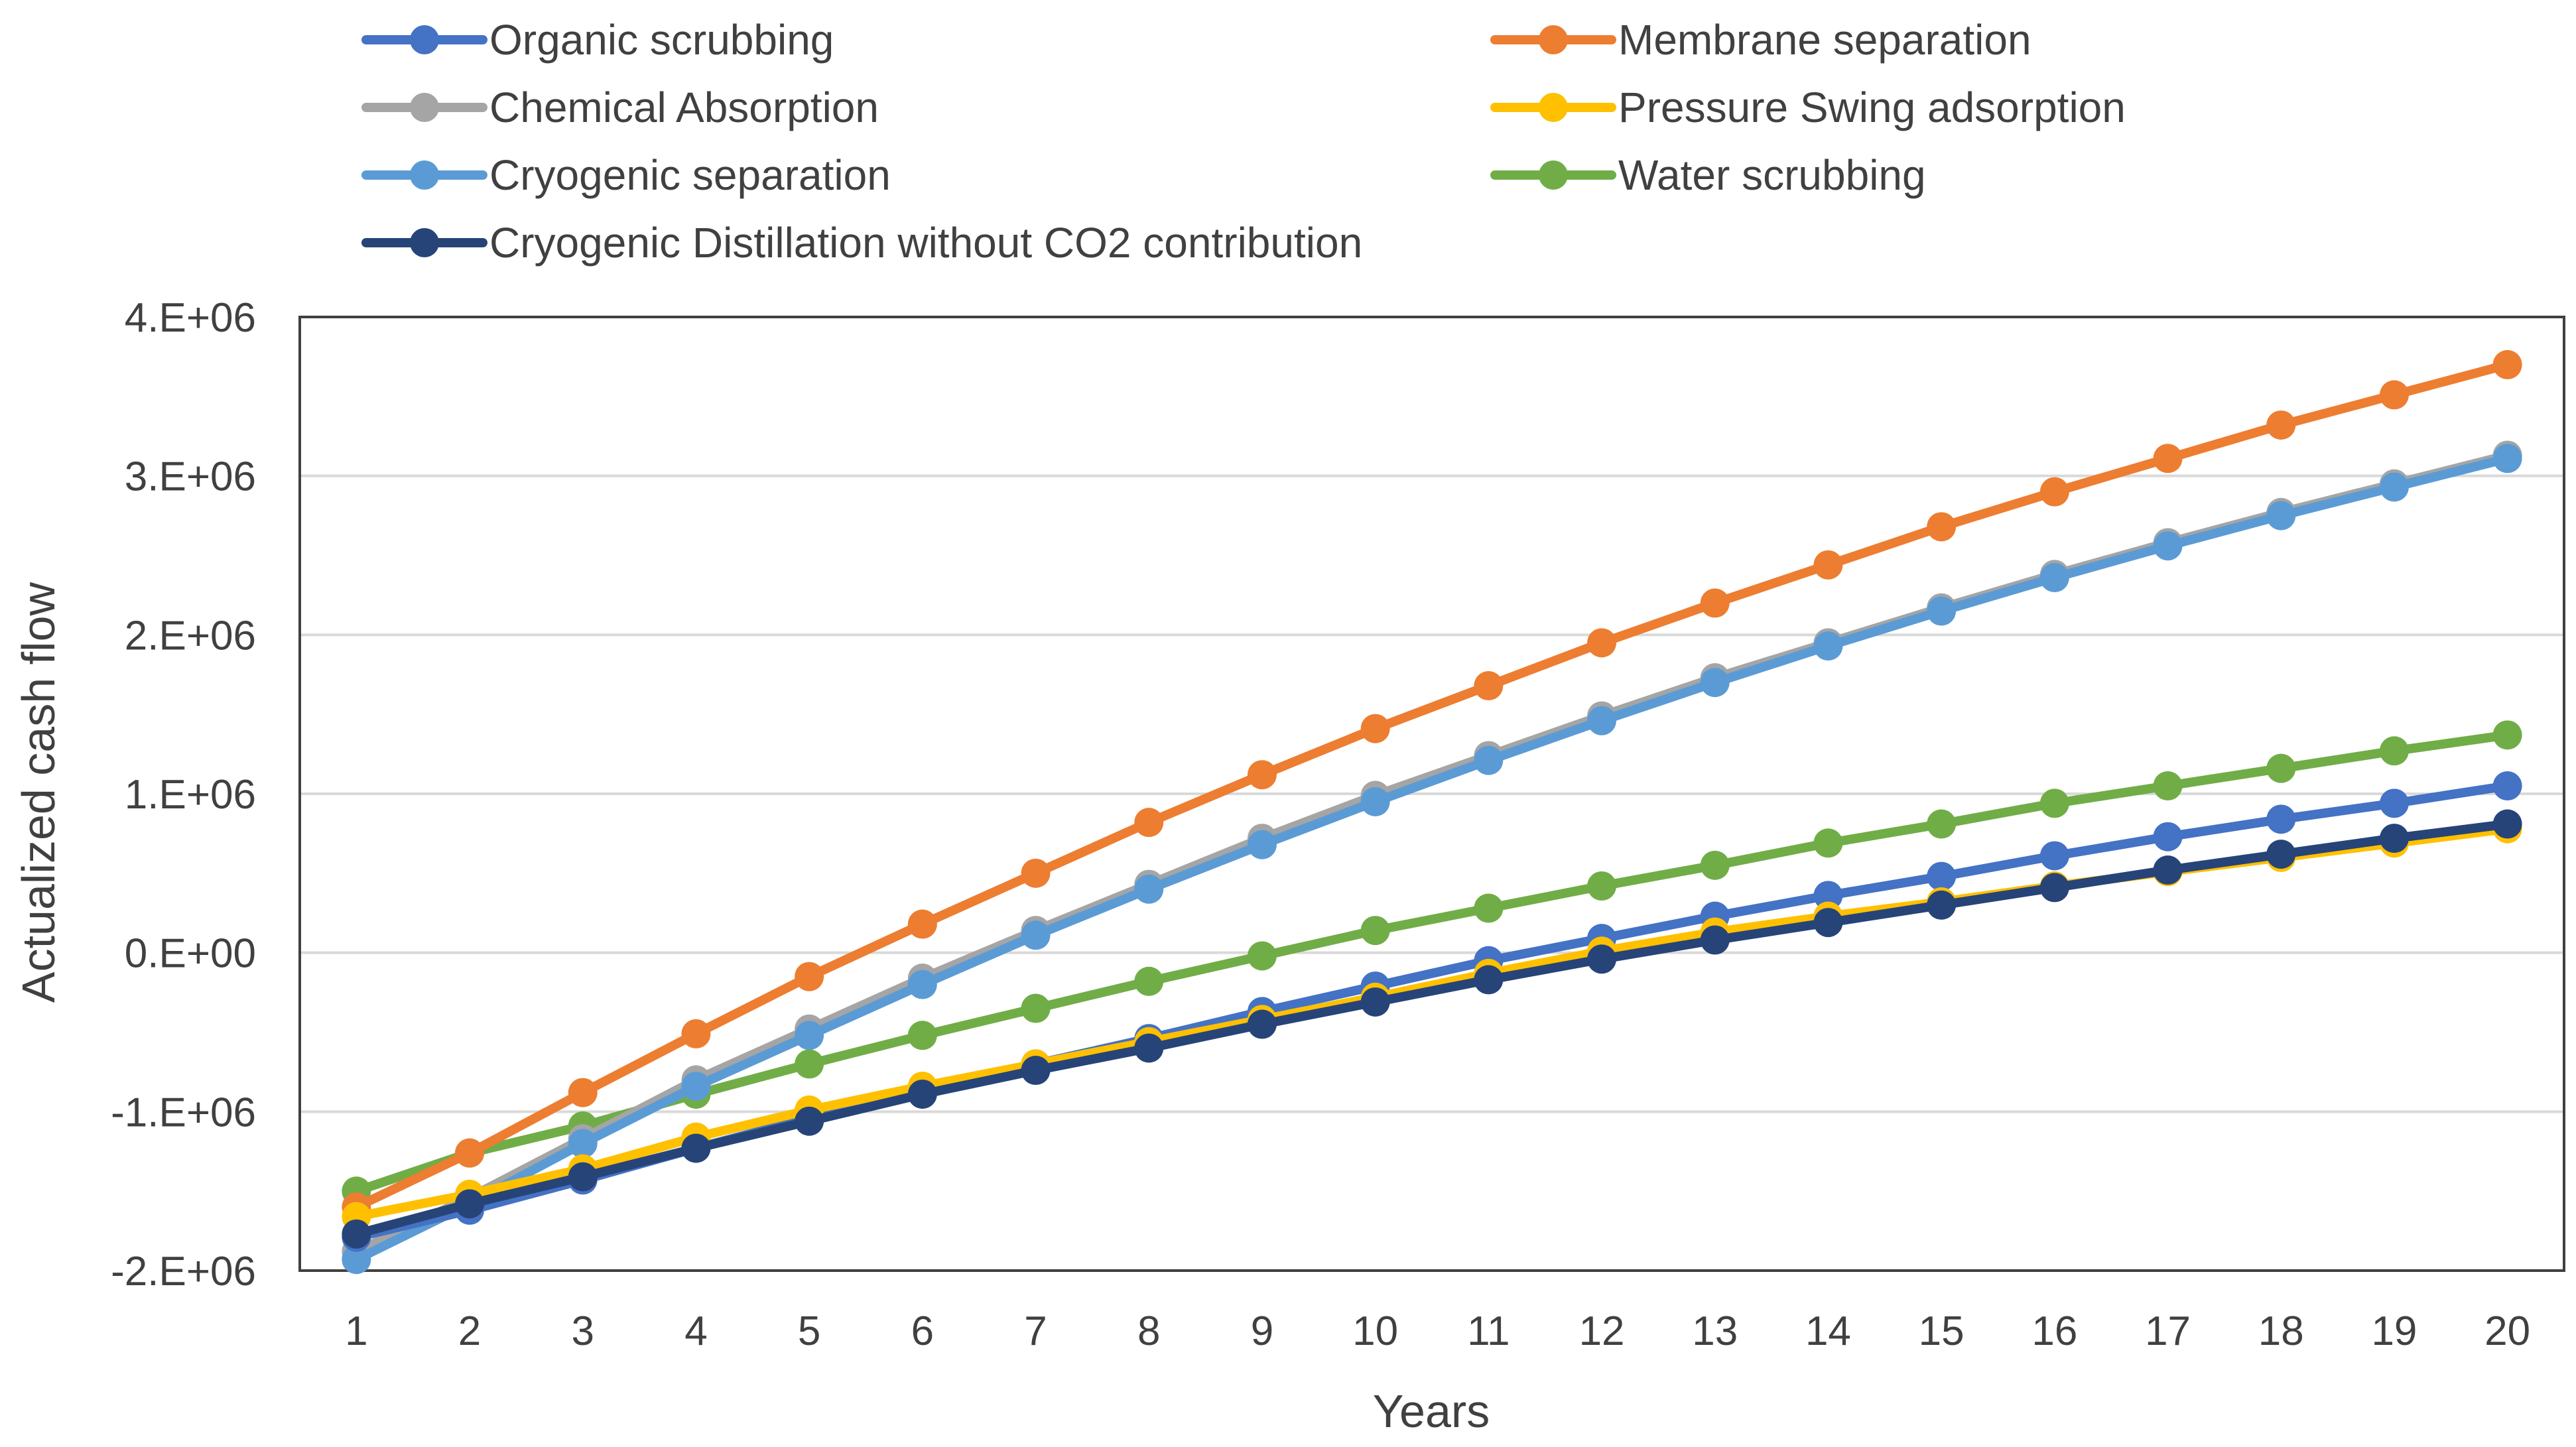 Image resolution: width=2576 pixels, height=1447 pixels. I want to click on y-tick-label: -2.E+06, so click(184, 1271).